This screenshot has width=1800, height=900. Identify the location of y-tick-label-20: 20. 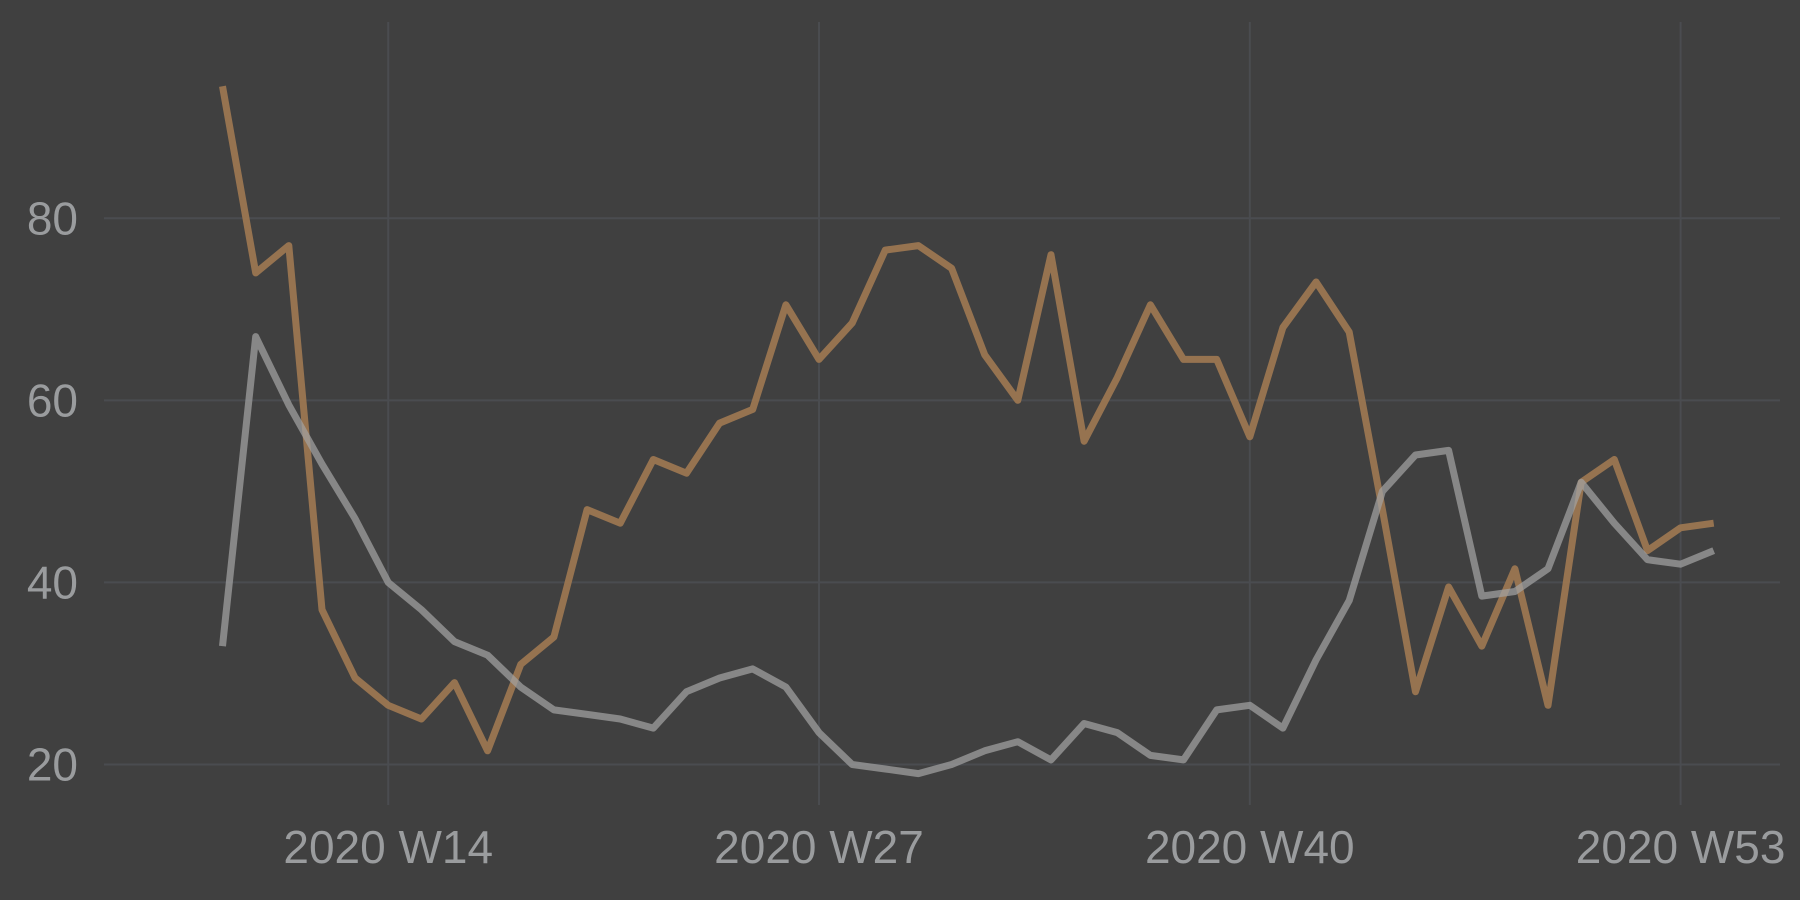
(52, 764).